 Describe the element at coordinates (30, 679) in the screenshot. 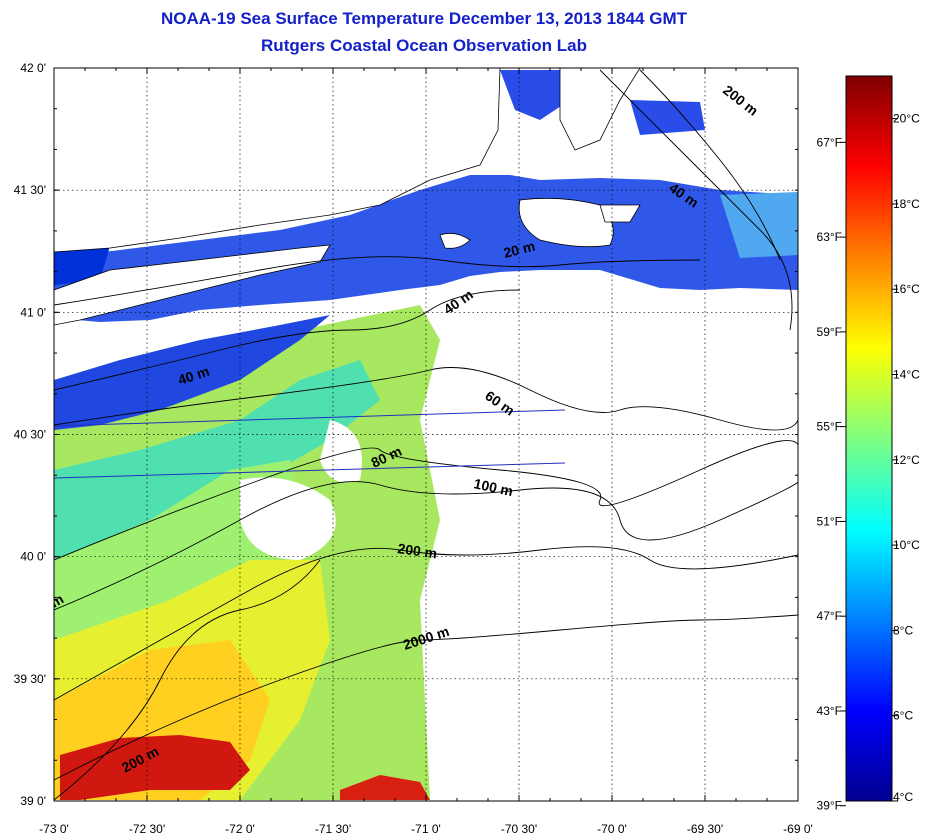

I see `lat-tick-label: 39 30'` at that location.